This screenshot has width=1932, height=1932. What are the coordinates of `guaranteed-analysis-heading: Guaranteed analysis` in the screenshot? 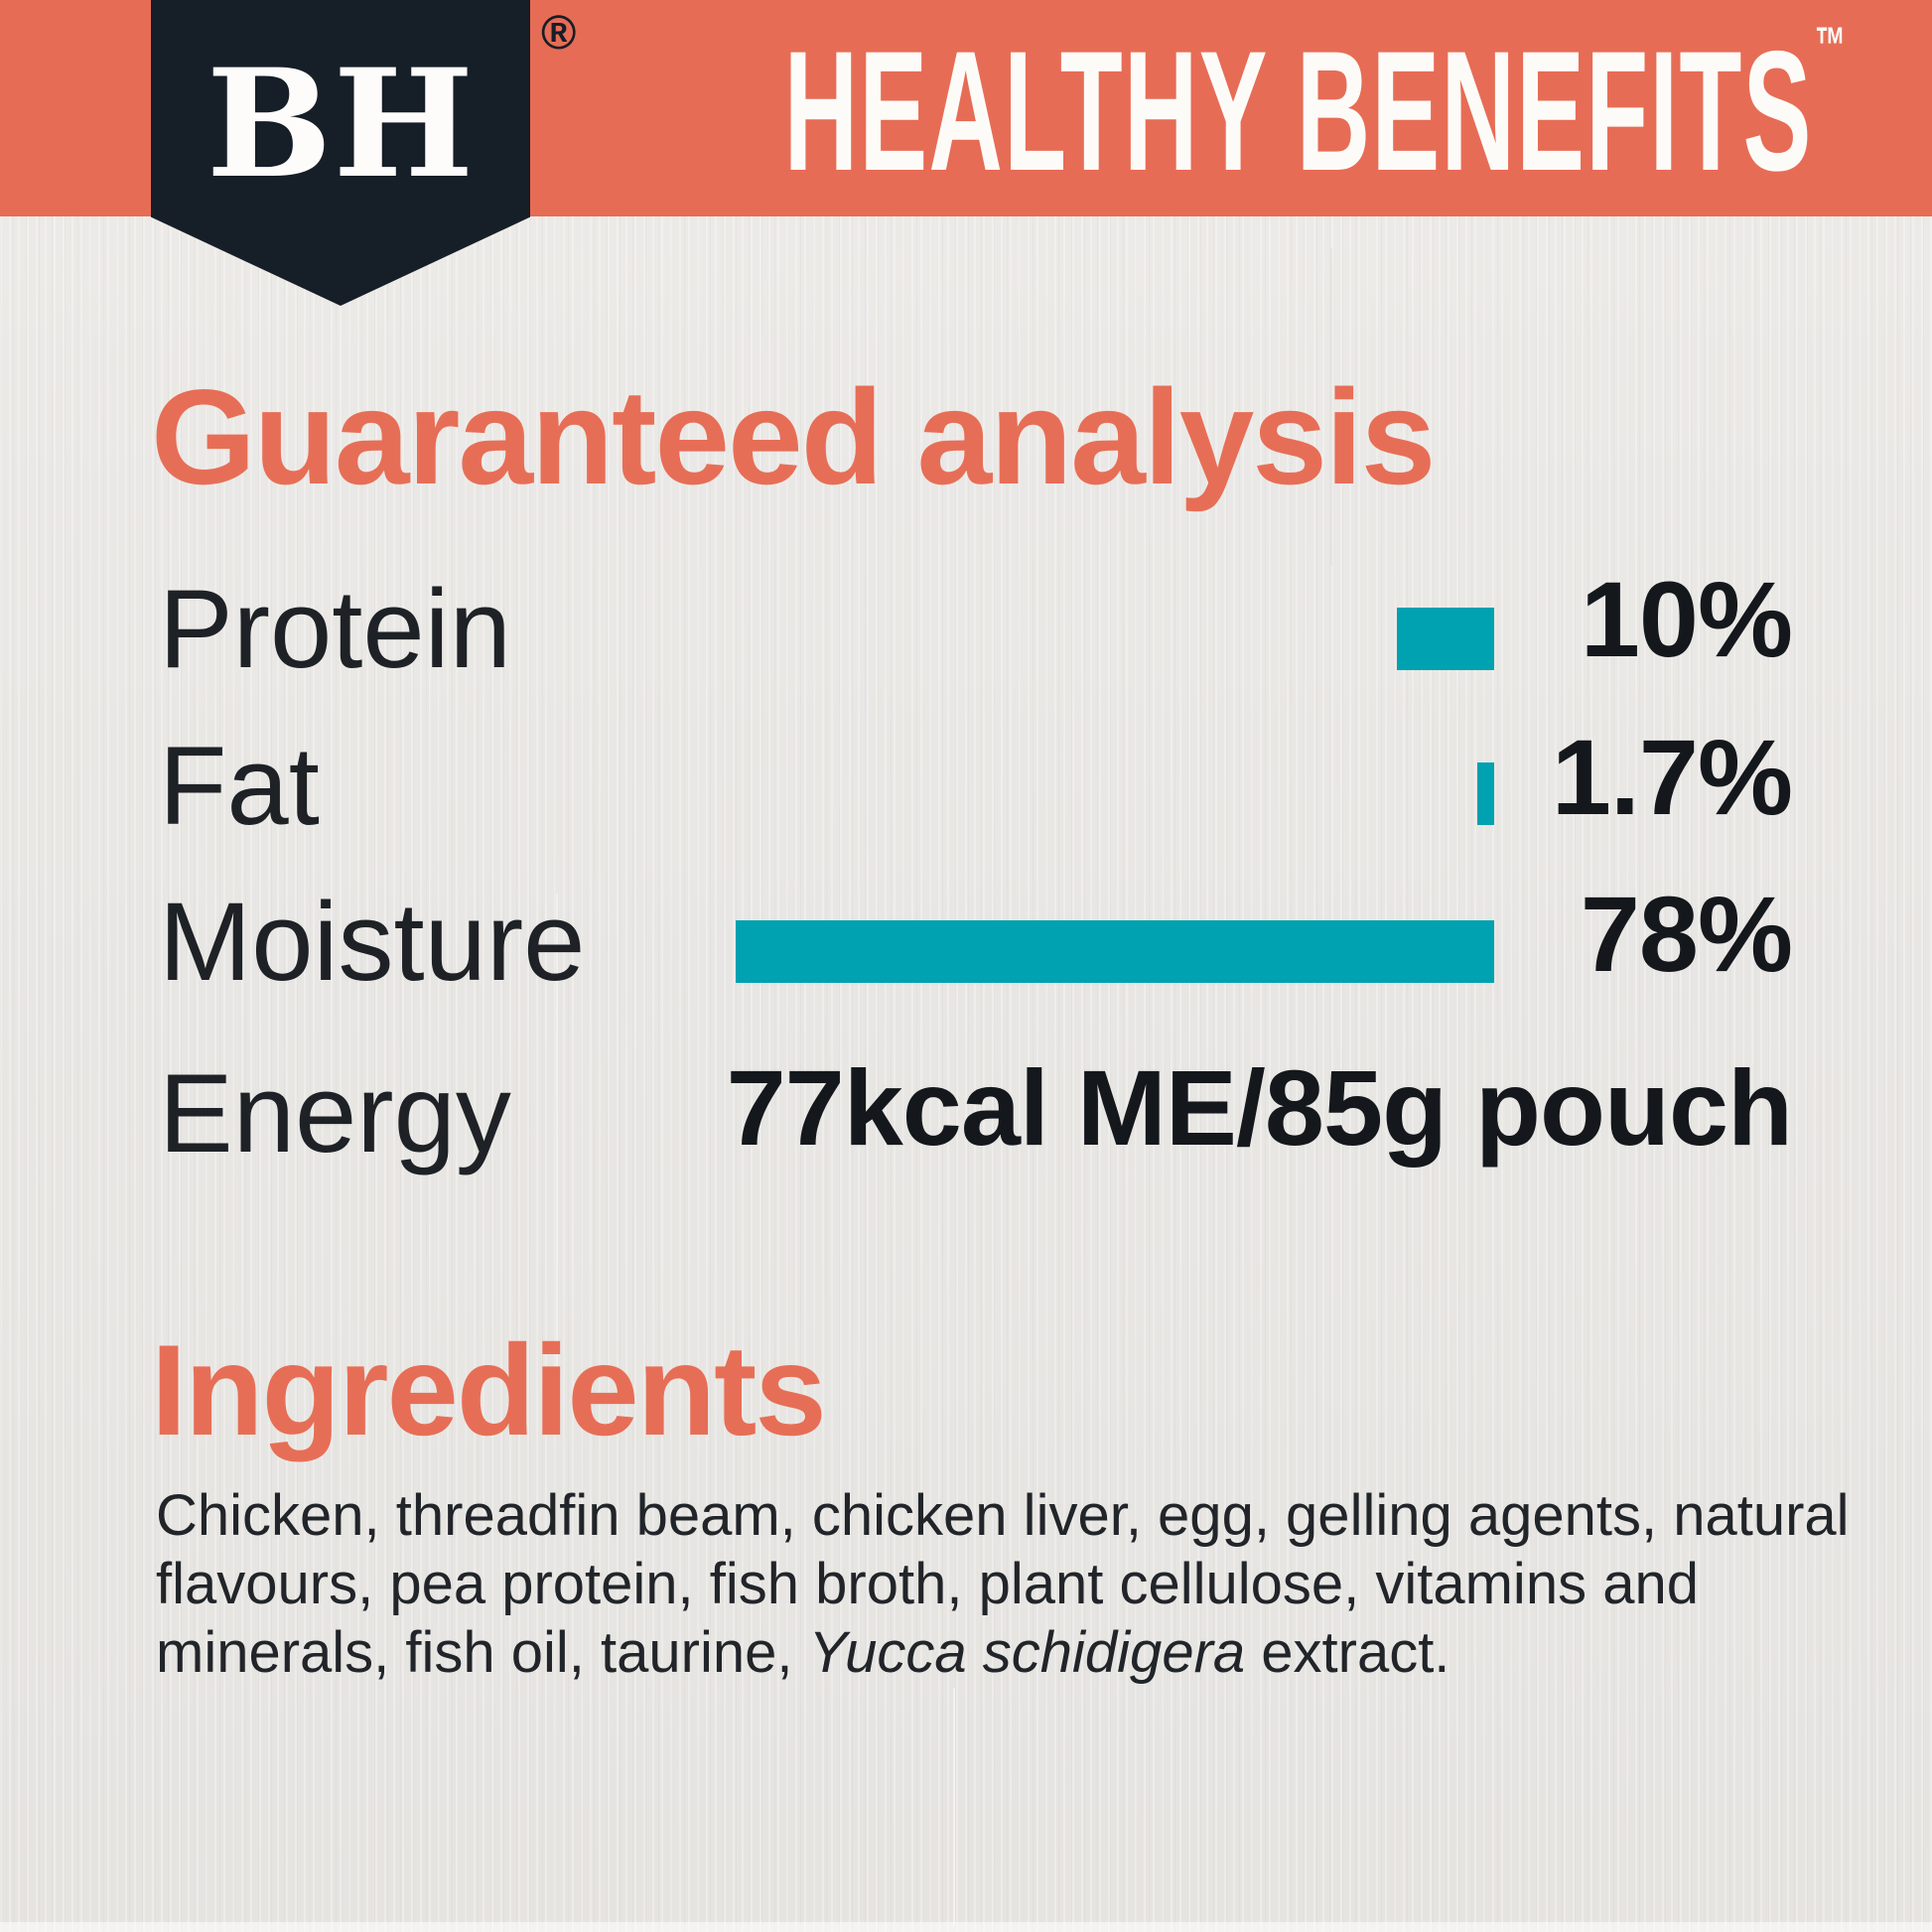 It's located at (793, 436).